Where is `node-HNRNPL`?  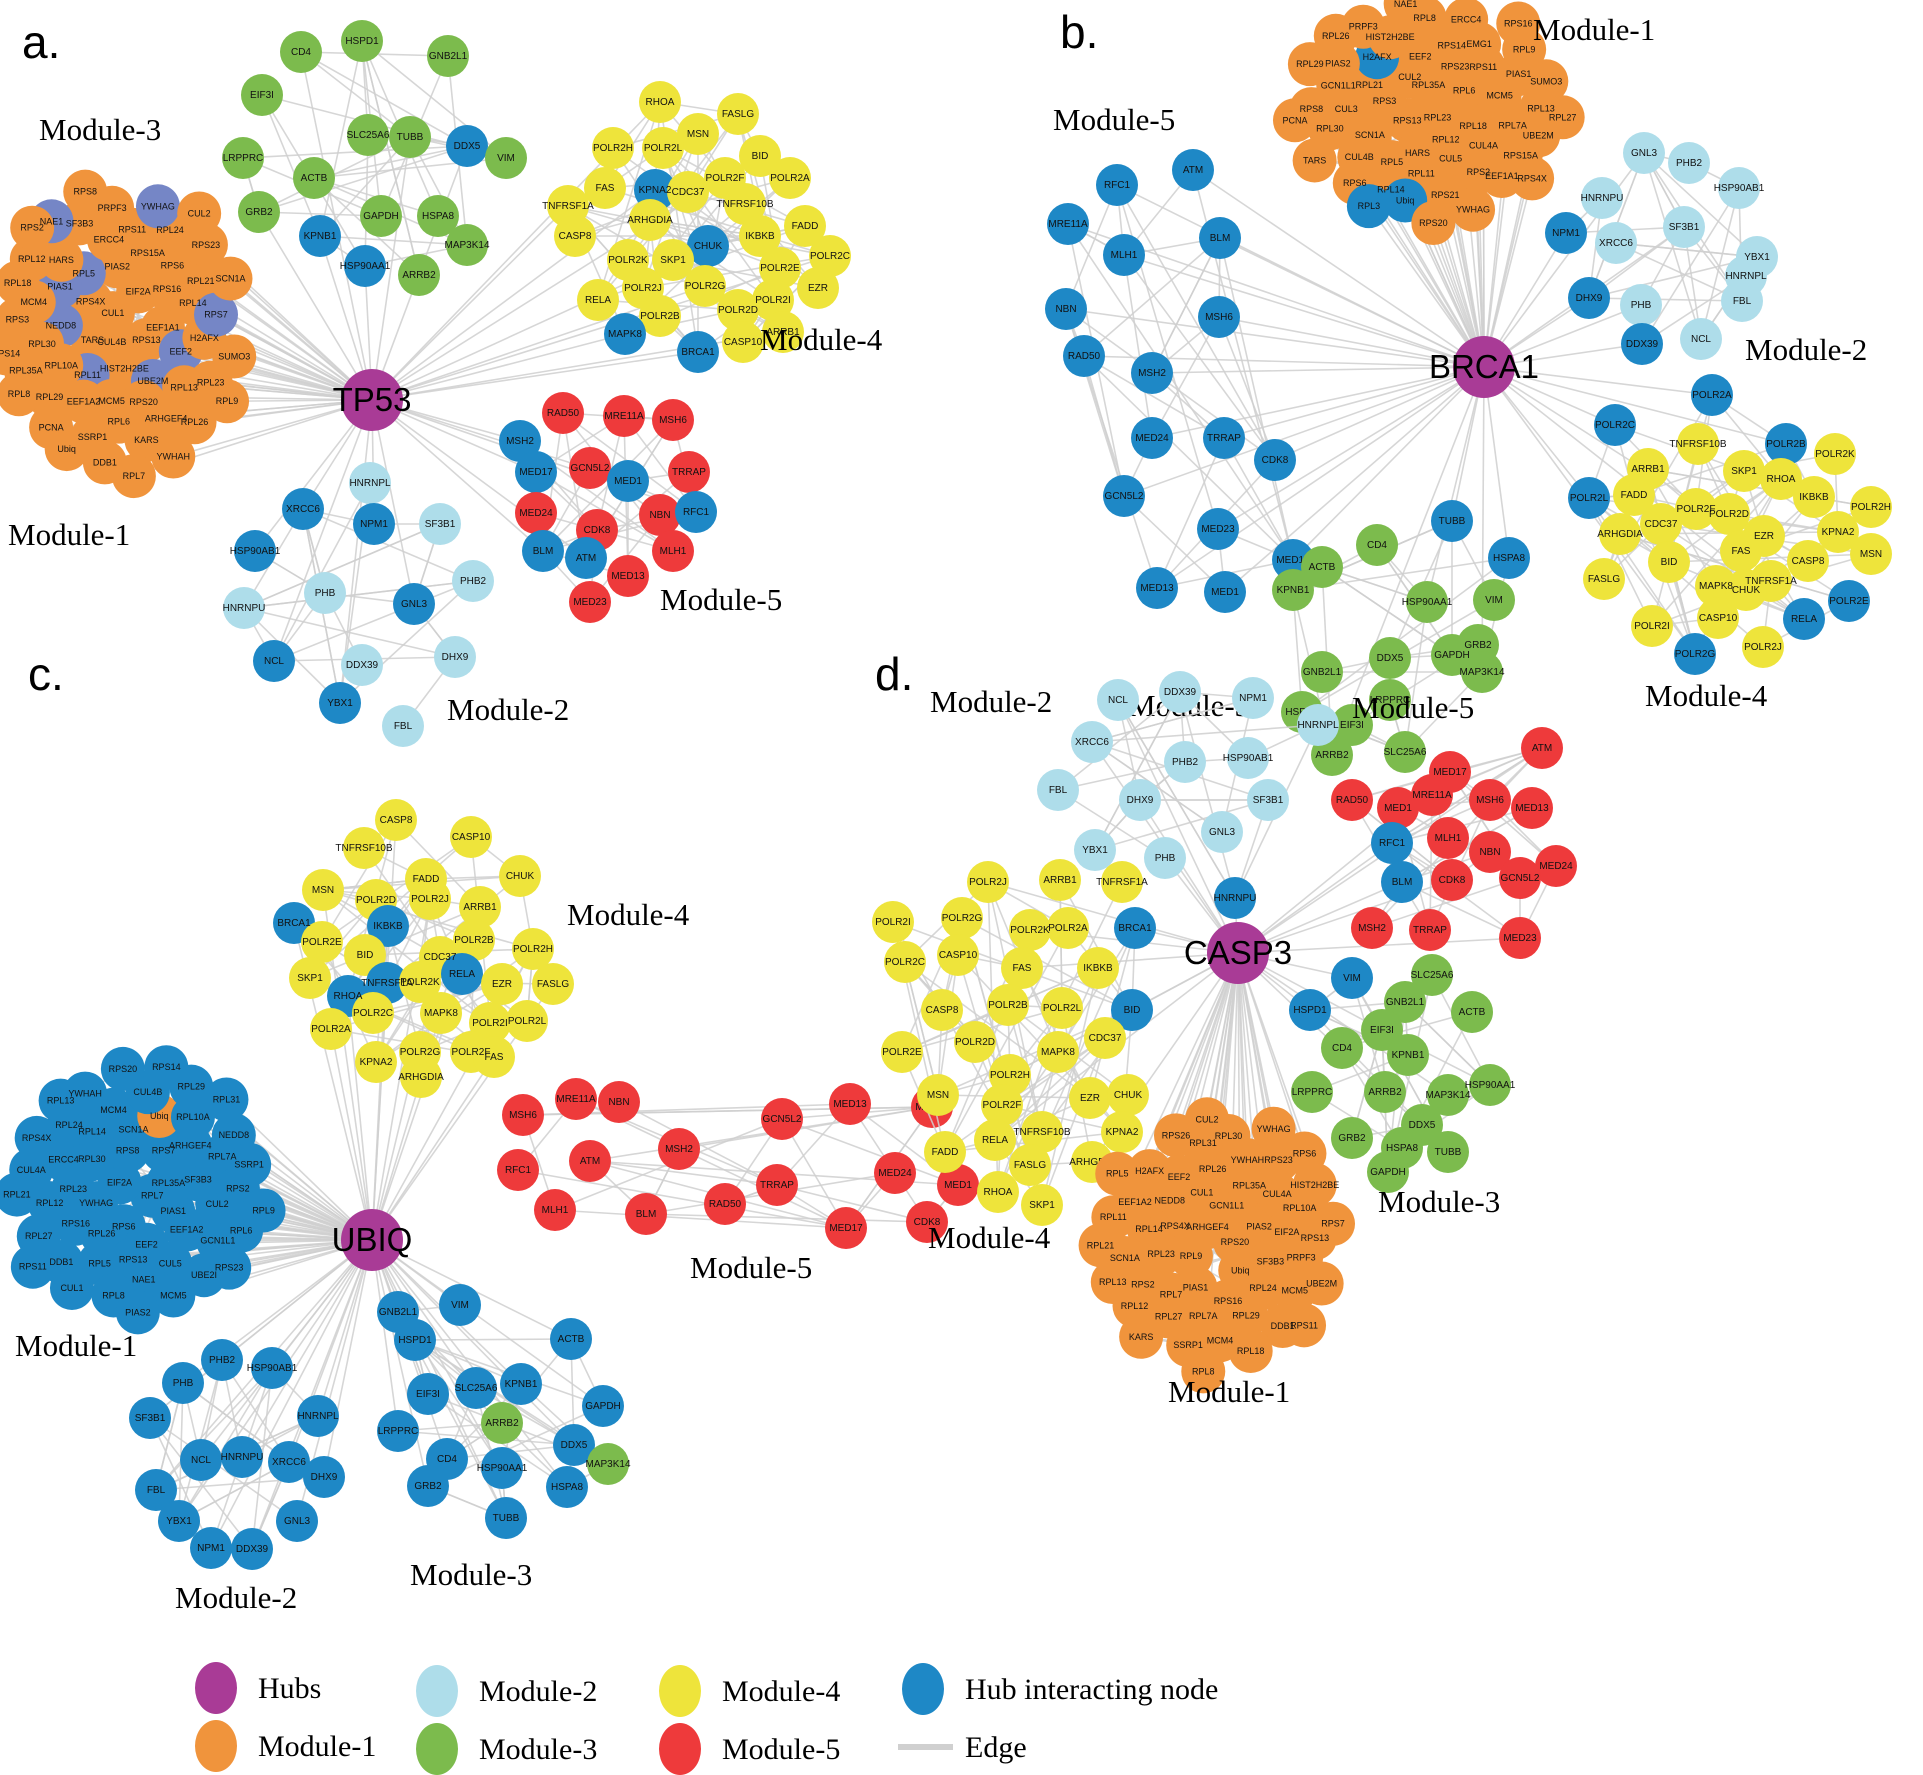
node-HNRNPL is located at coordinates (318, 1416).